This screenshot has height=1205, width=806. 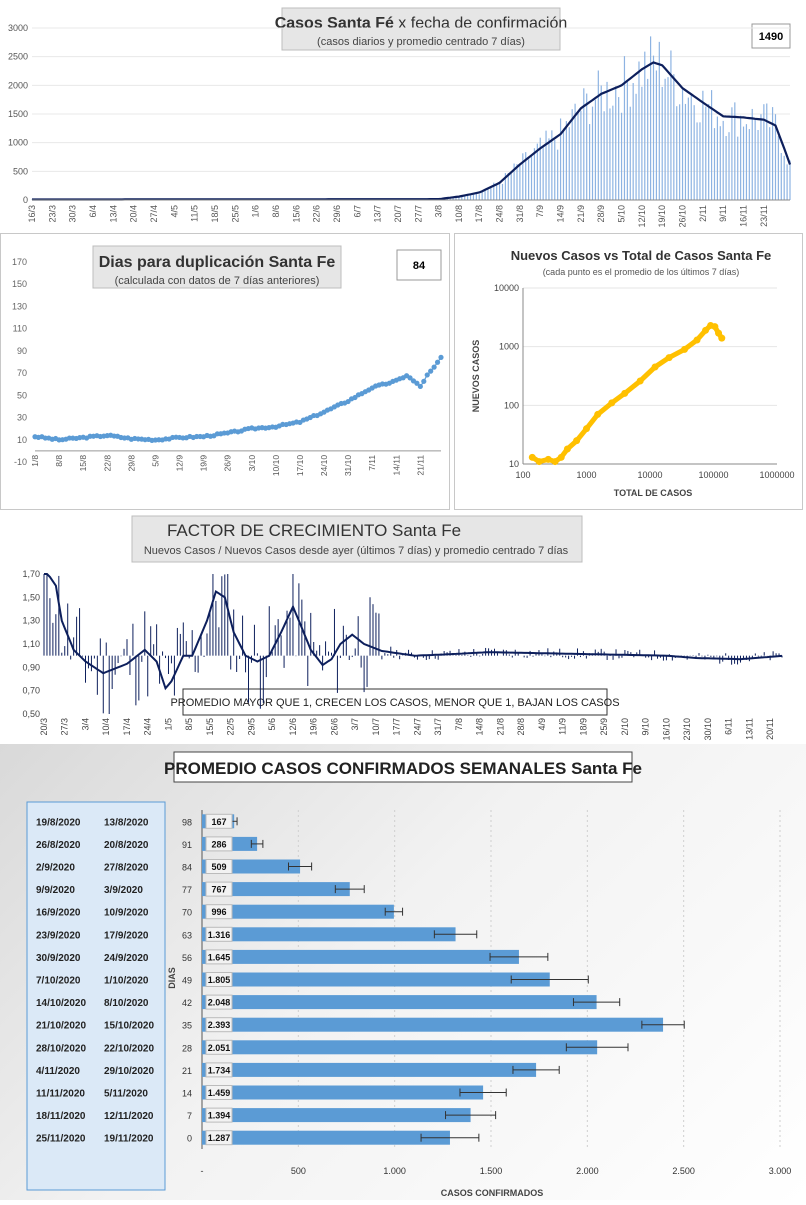 What do you see at coordinates (18, 143) in the screenshot?
I see `cases-ytick: 1000` at bounding box center [18, 143].